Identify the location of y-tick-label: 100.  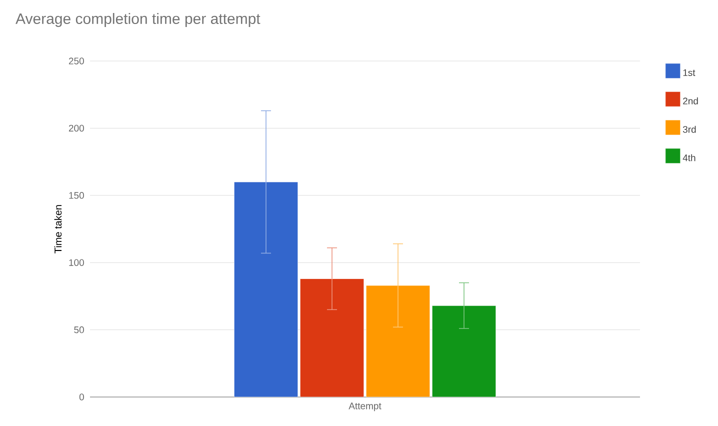
(76, 262).